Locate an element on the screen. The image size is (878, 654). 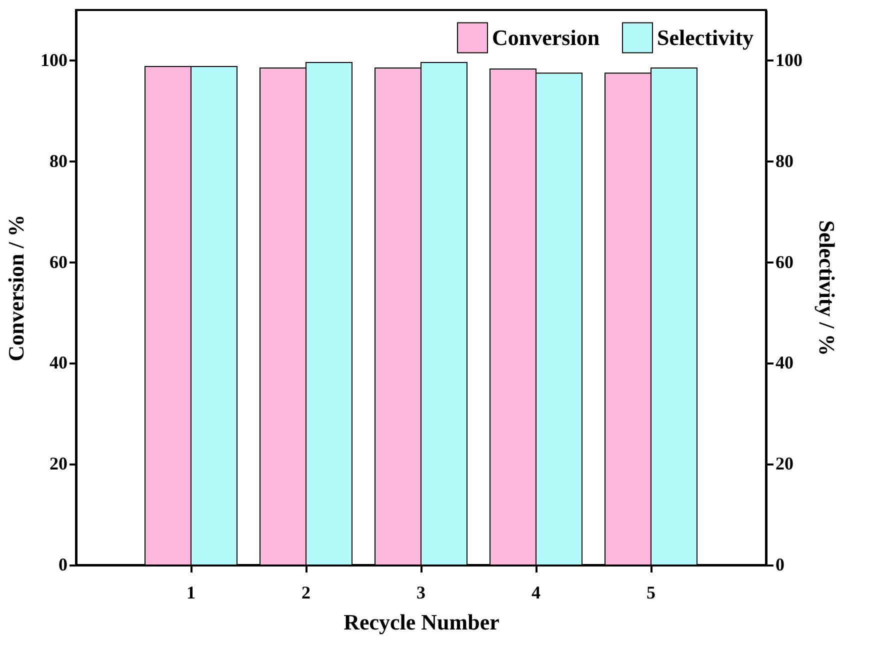
legend-label: Selectivity is located at coordinates (705, 37).